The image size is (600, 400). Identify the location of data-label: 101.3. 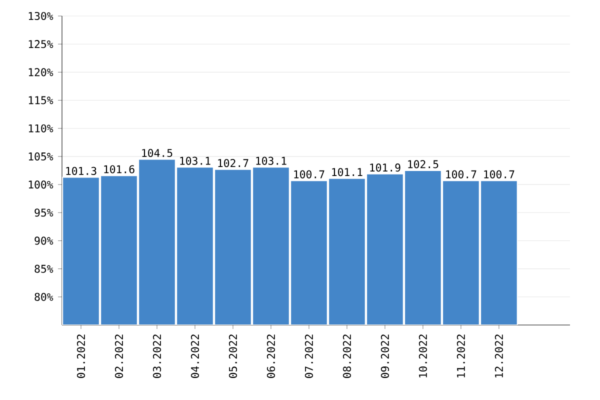
(81, 170).